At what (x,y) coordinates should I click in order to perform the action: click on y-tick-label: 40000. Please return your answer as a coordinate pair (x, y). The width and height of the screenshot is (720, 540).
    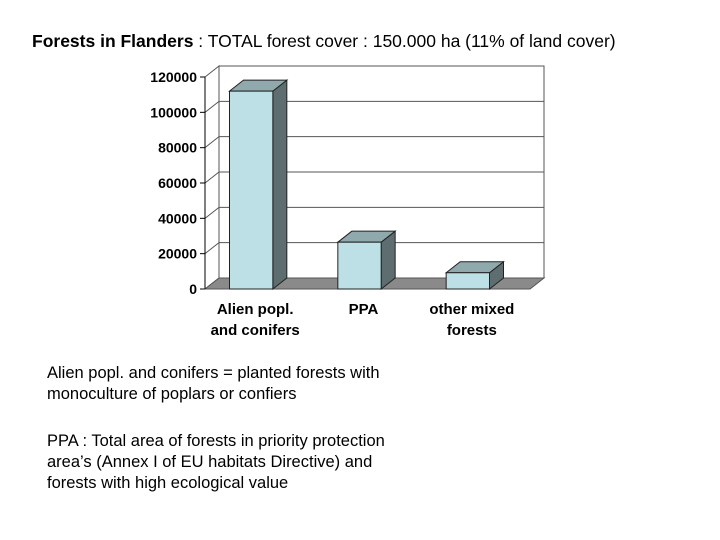
    Looking at the image, I should click on (177, 218).